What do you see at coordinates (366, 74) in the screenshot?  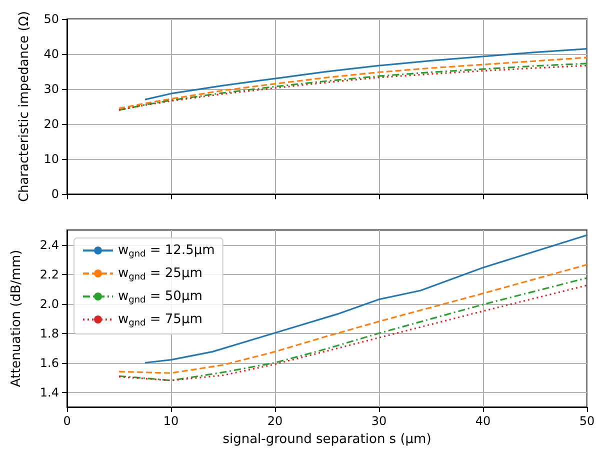 I see `line-series` at bounding box center [366, 74].